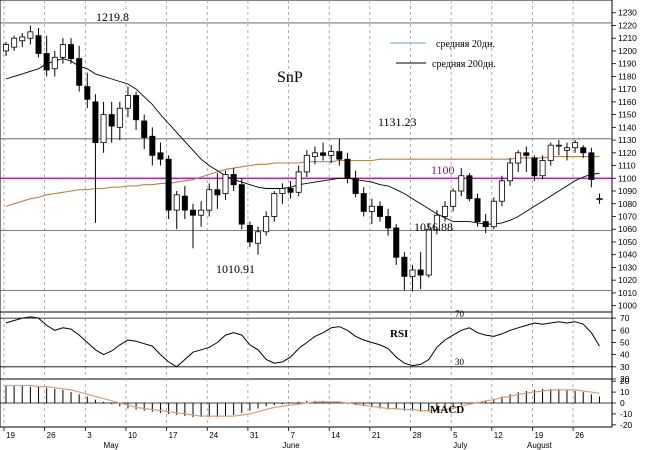 This screenshot has height=450, width=650. What do you see at coordinates (625, 392) in the screenshot?
I see `macd-tick-label: 10` at bounding box center [625, 392].